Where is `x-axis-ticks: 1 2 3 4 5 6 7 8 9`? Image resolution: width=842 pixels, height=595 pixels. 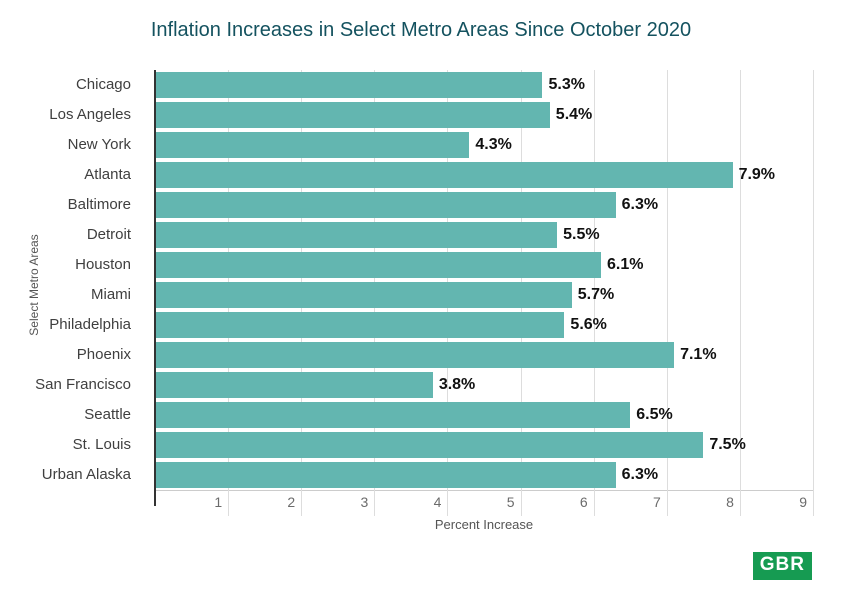
x-axis-ticks: 1 2 3 4 5 6 7 8 9 is located at coordinates (484, 503).